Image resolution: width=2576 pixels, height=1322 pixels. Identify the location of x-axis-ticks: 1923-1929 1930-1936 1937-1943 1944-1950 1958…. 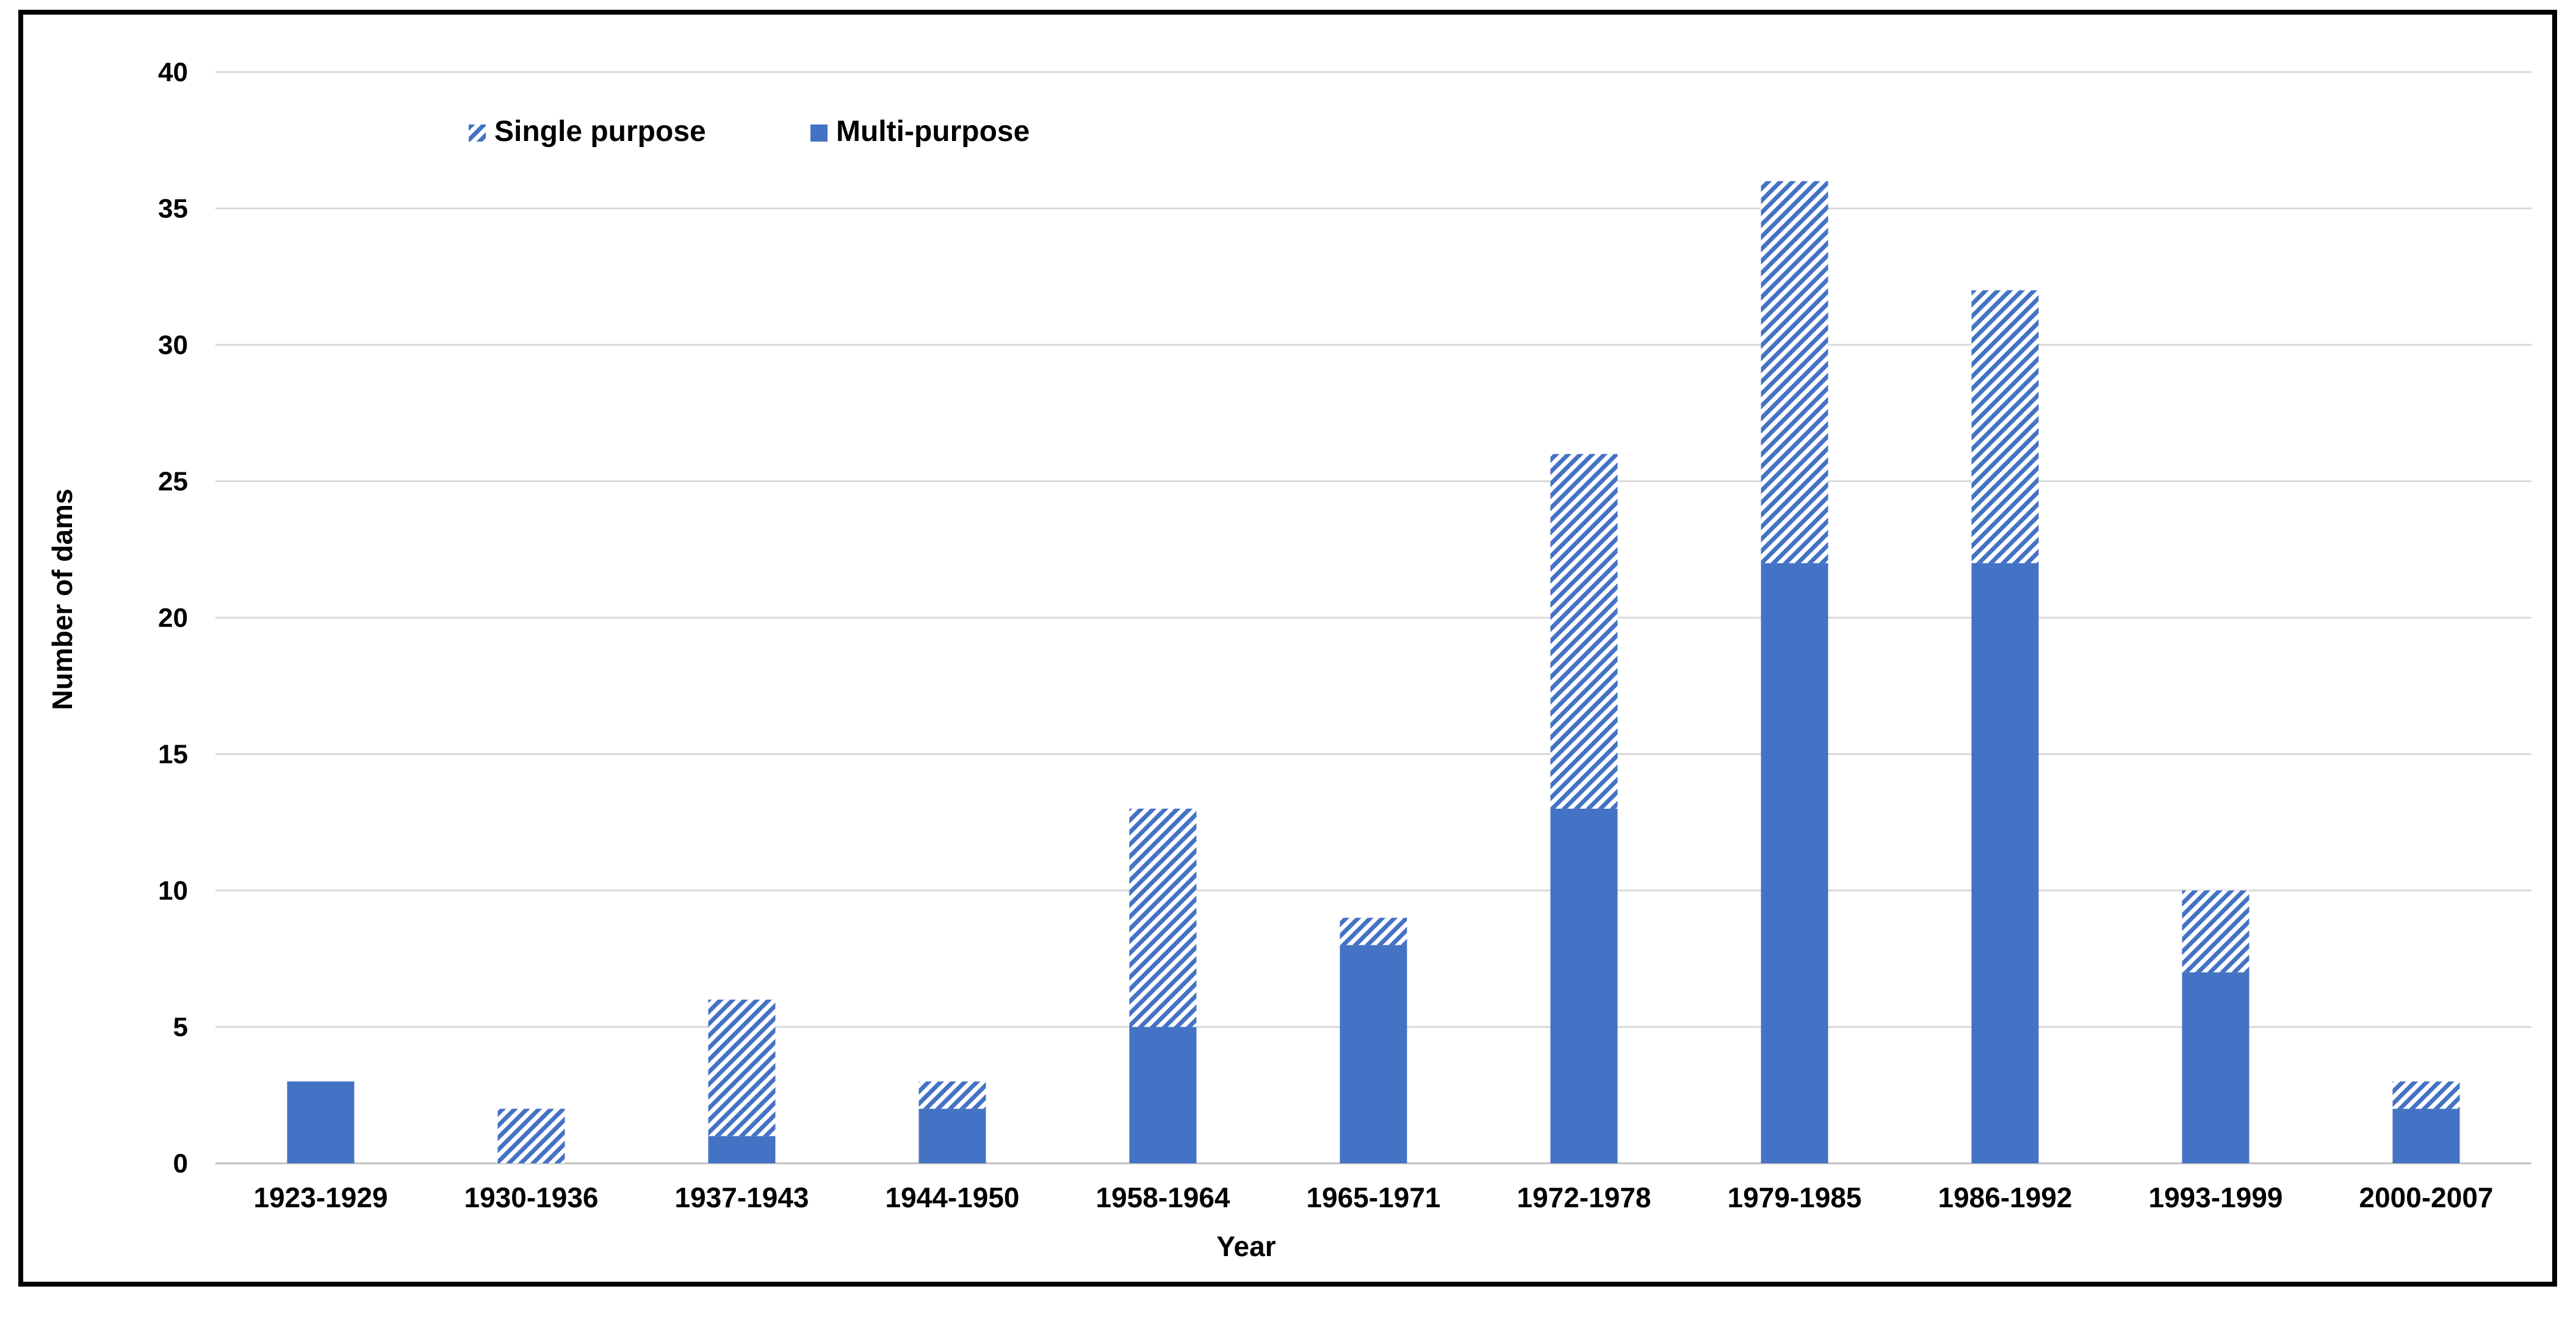
(1374, 1197).